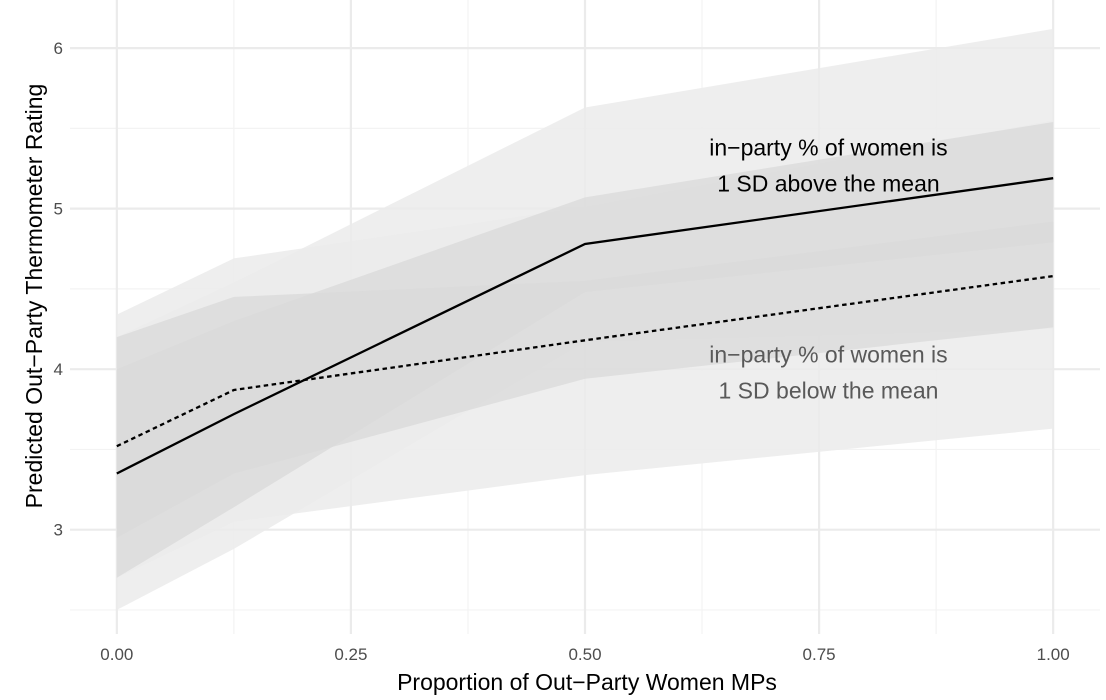 The width and height of the screenshot is (1106, 700). Describe the element at coordinates (828, 184) in the screenshot. I see `annotation-1-line-2: 1 SD above the mean` at that location.